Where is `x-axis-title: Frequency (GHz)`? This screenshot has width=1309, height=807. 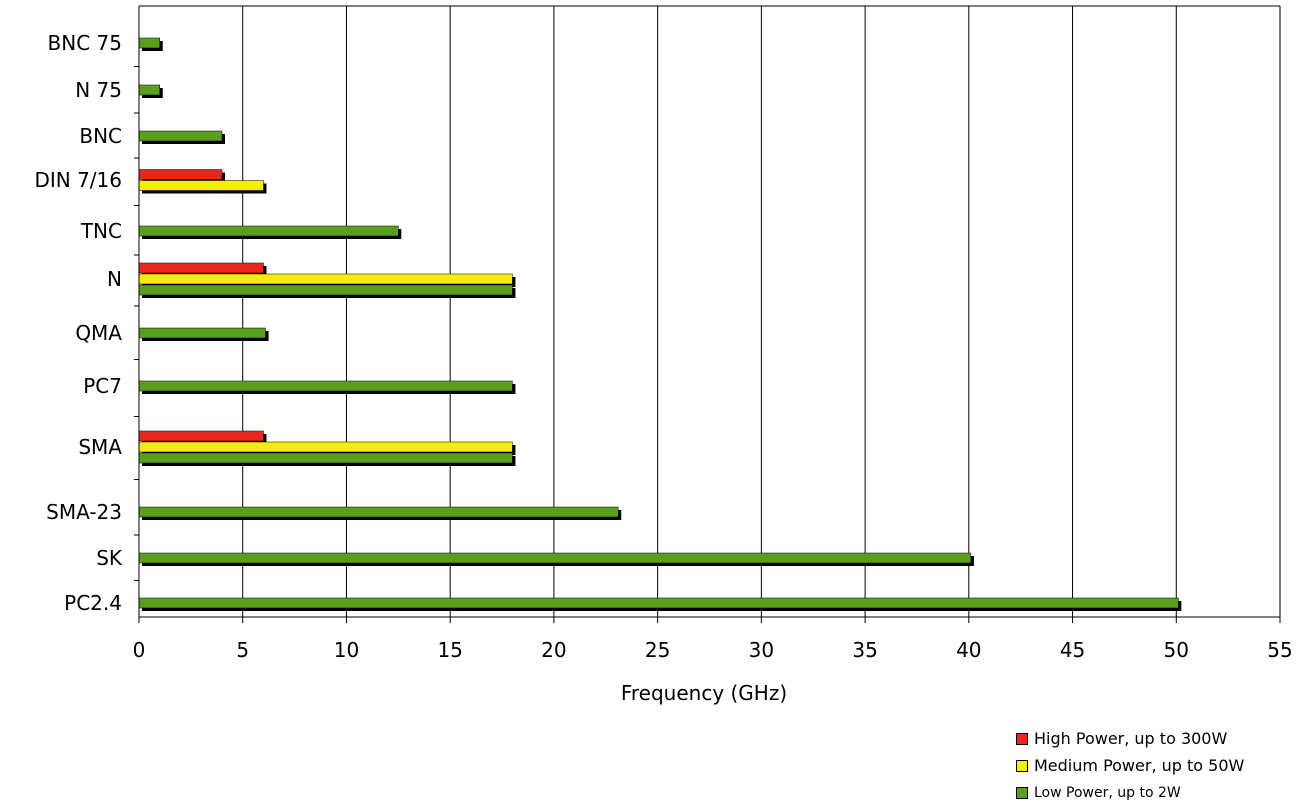 x-axis-title: Frequency (GHz) is located at coordinates (704, 693).